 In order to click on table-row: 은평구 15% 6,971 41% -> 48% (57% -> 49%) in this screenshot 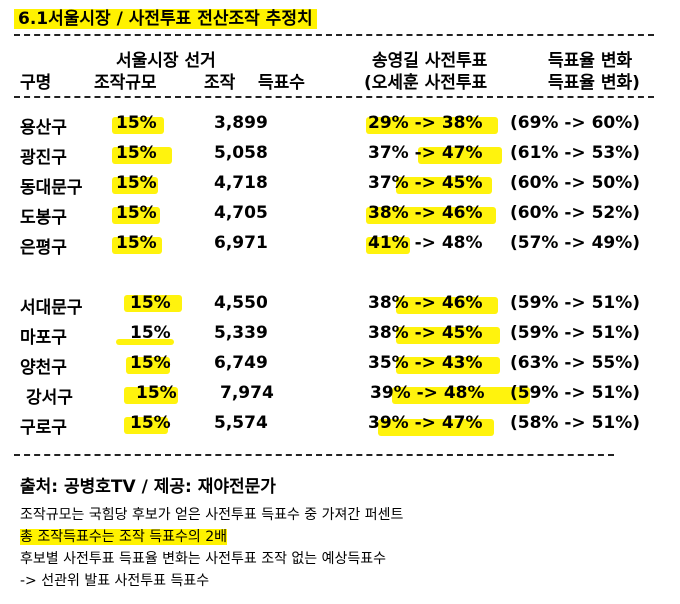, I will do `click(340, 244)`.